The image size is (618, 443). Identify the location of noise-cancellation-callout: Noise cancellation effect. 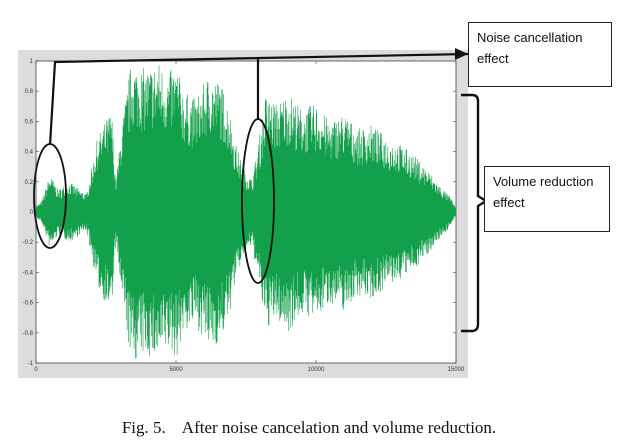
(540, 54).